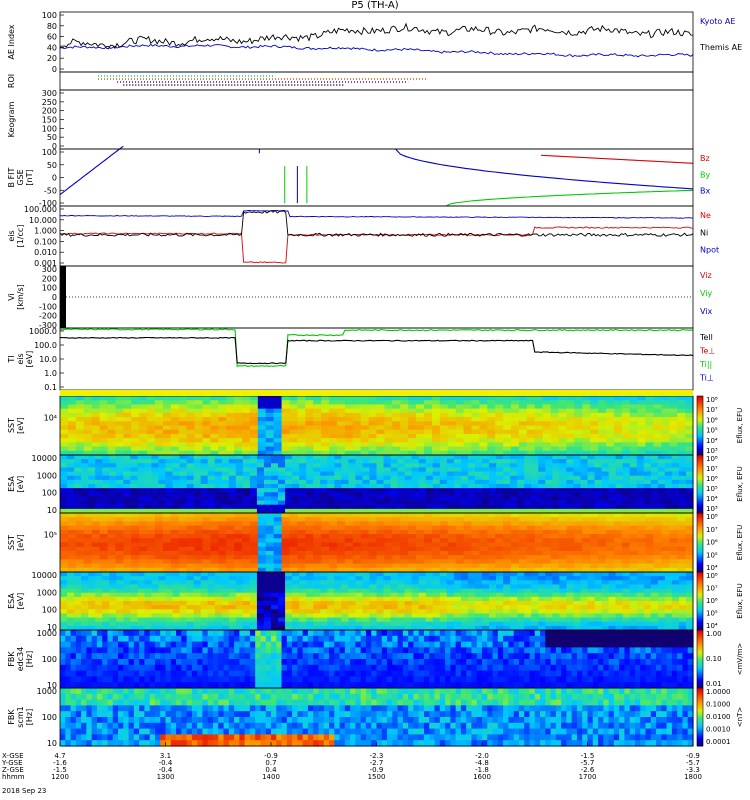 This screenshot has height=800, width=750. I want to click on tick-label-temperature: 100.0, so click(45, 345).